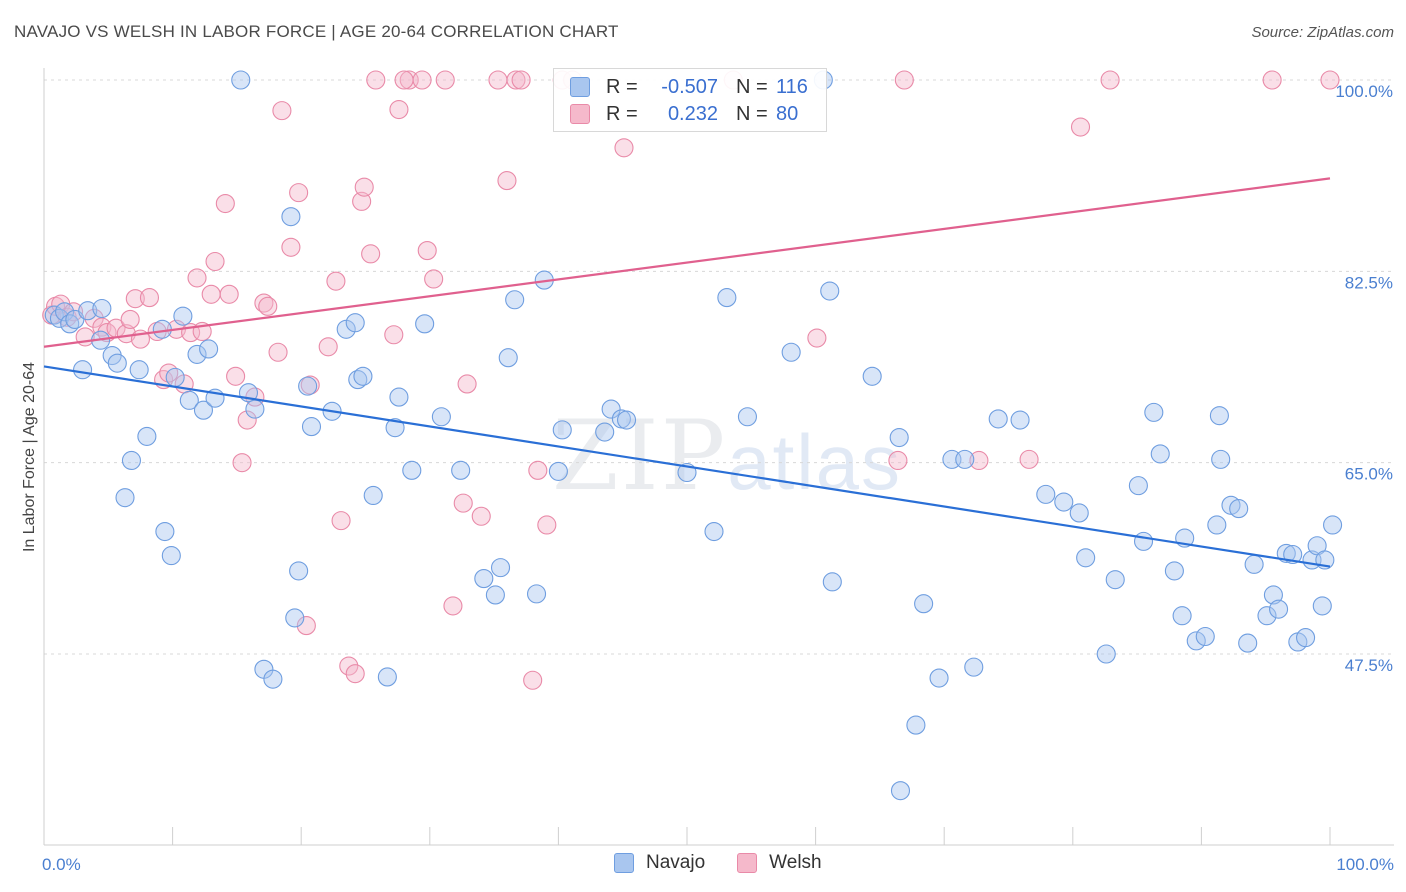  I want to click on x-ticks, so click(687, 836).